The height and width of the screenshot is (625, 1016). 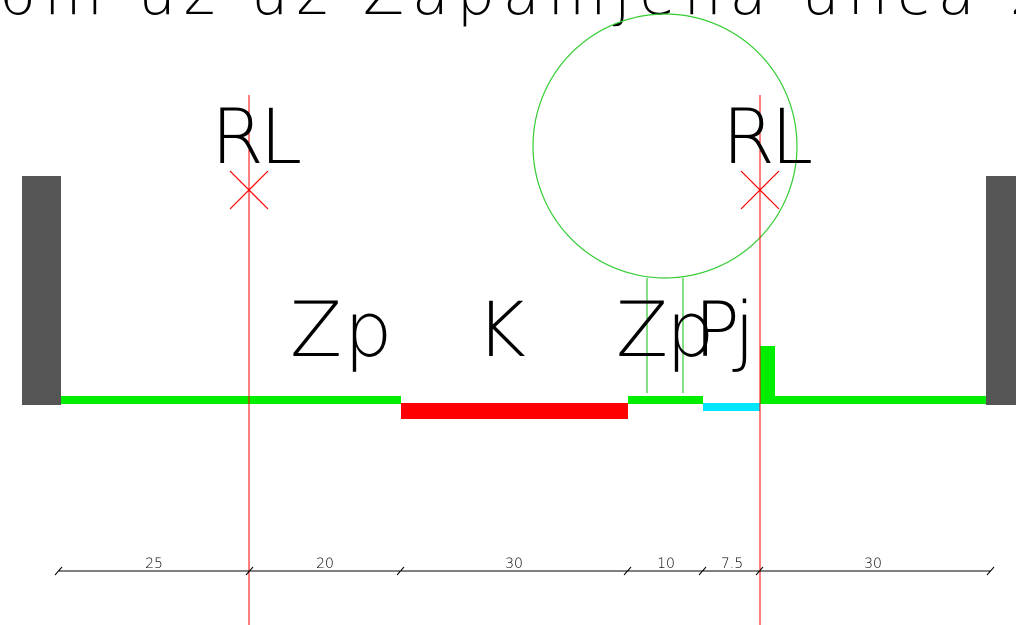 I want to click on bike-path, so click(x=731, y=407).